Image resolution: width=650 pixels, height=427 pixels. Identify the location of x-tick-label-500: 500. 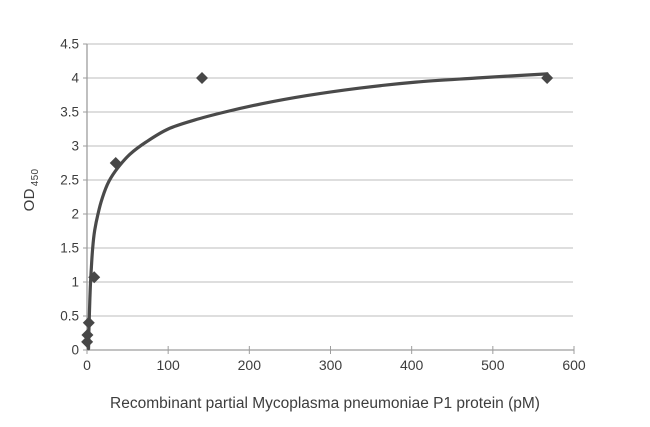
(493, 365).